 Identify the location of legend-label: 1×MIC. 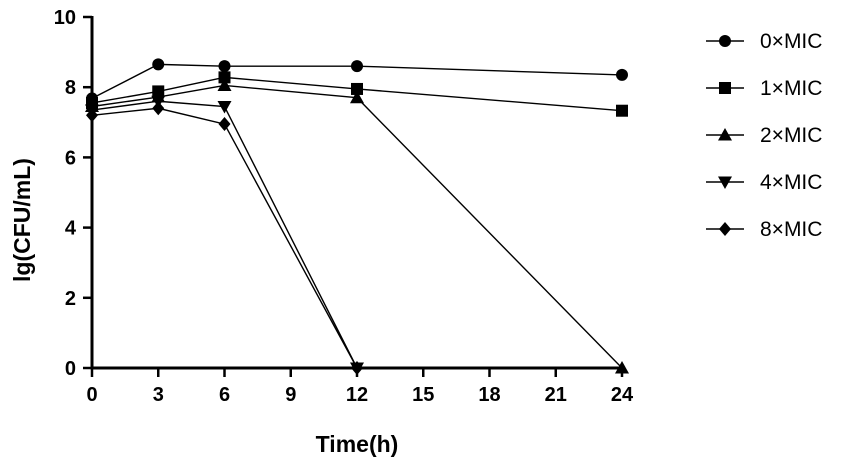
(791, 88).